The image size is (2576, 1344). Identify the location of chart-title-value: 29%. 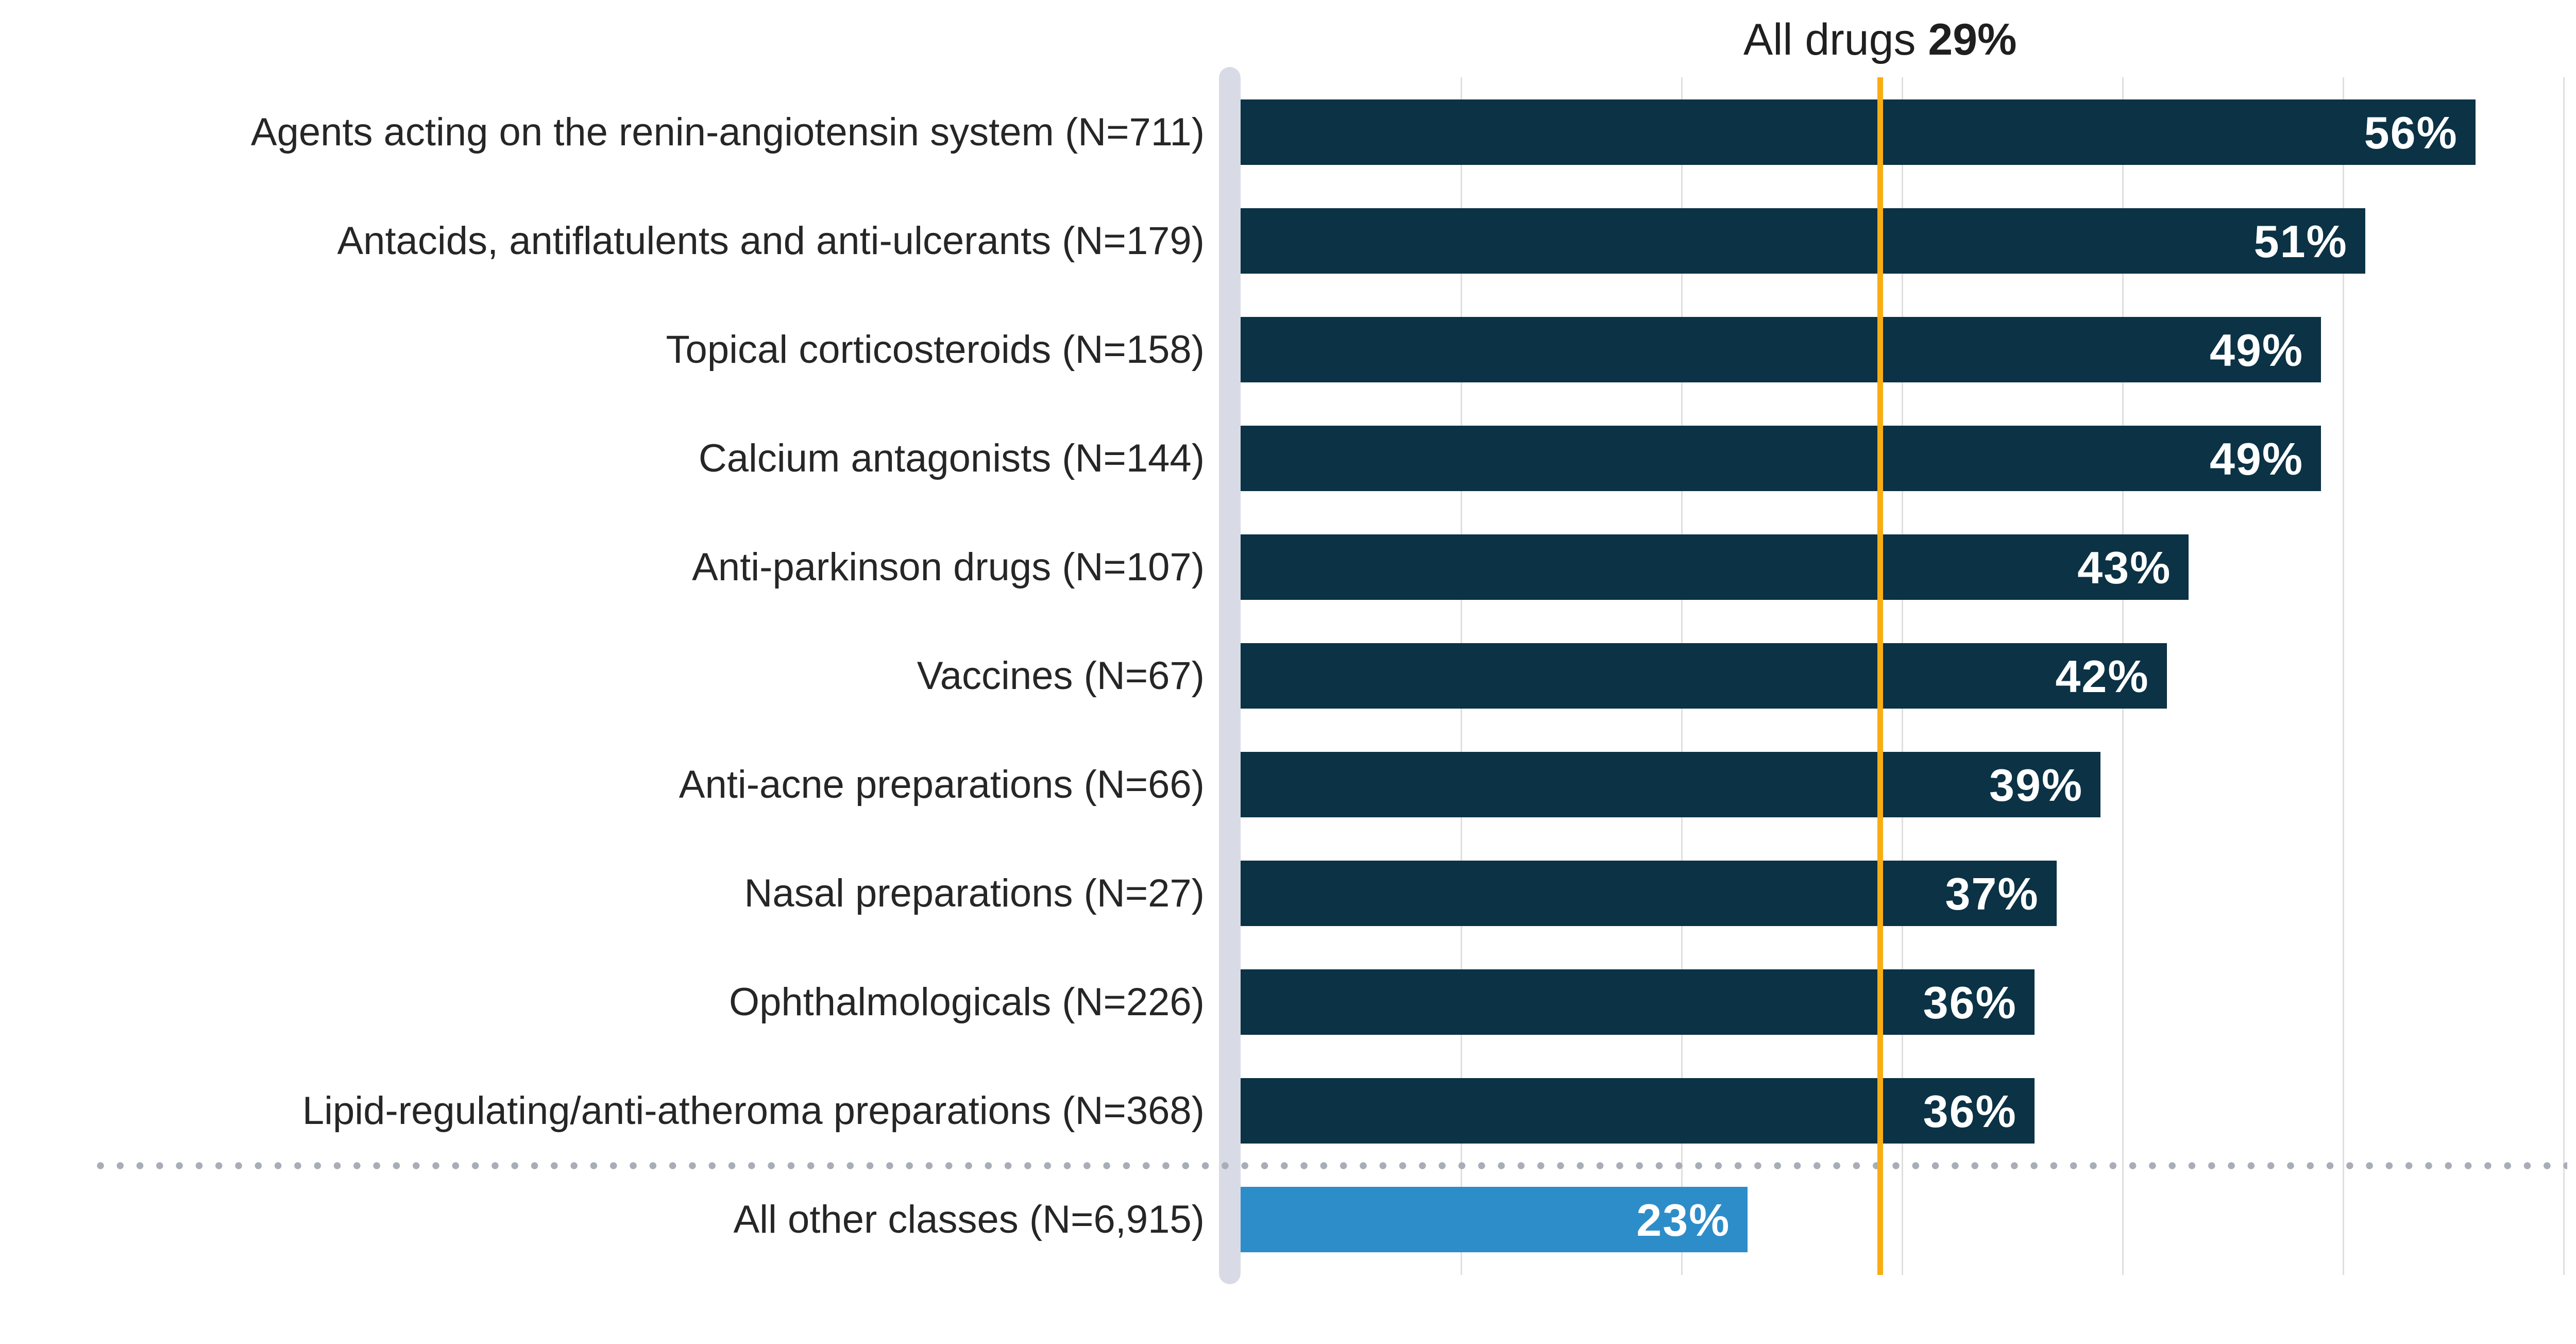
(1972, 39).